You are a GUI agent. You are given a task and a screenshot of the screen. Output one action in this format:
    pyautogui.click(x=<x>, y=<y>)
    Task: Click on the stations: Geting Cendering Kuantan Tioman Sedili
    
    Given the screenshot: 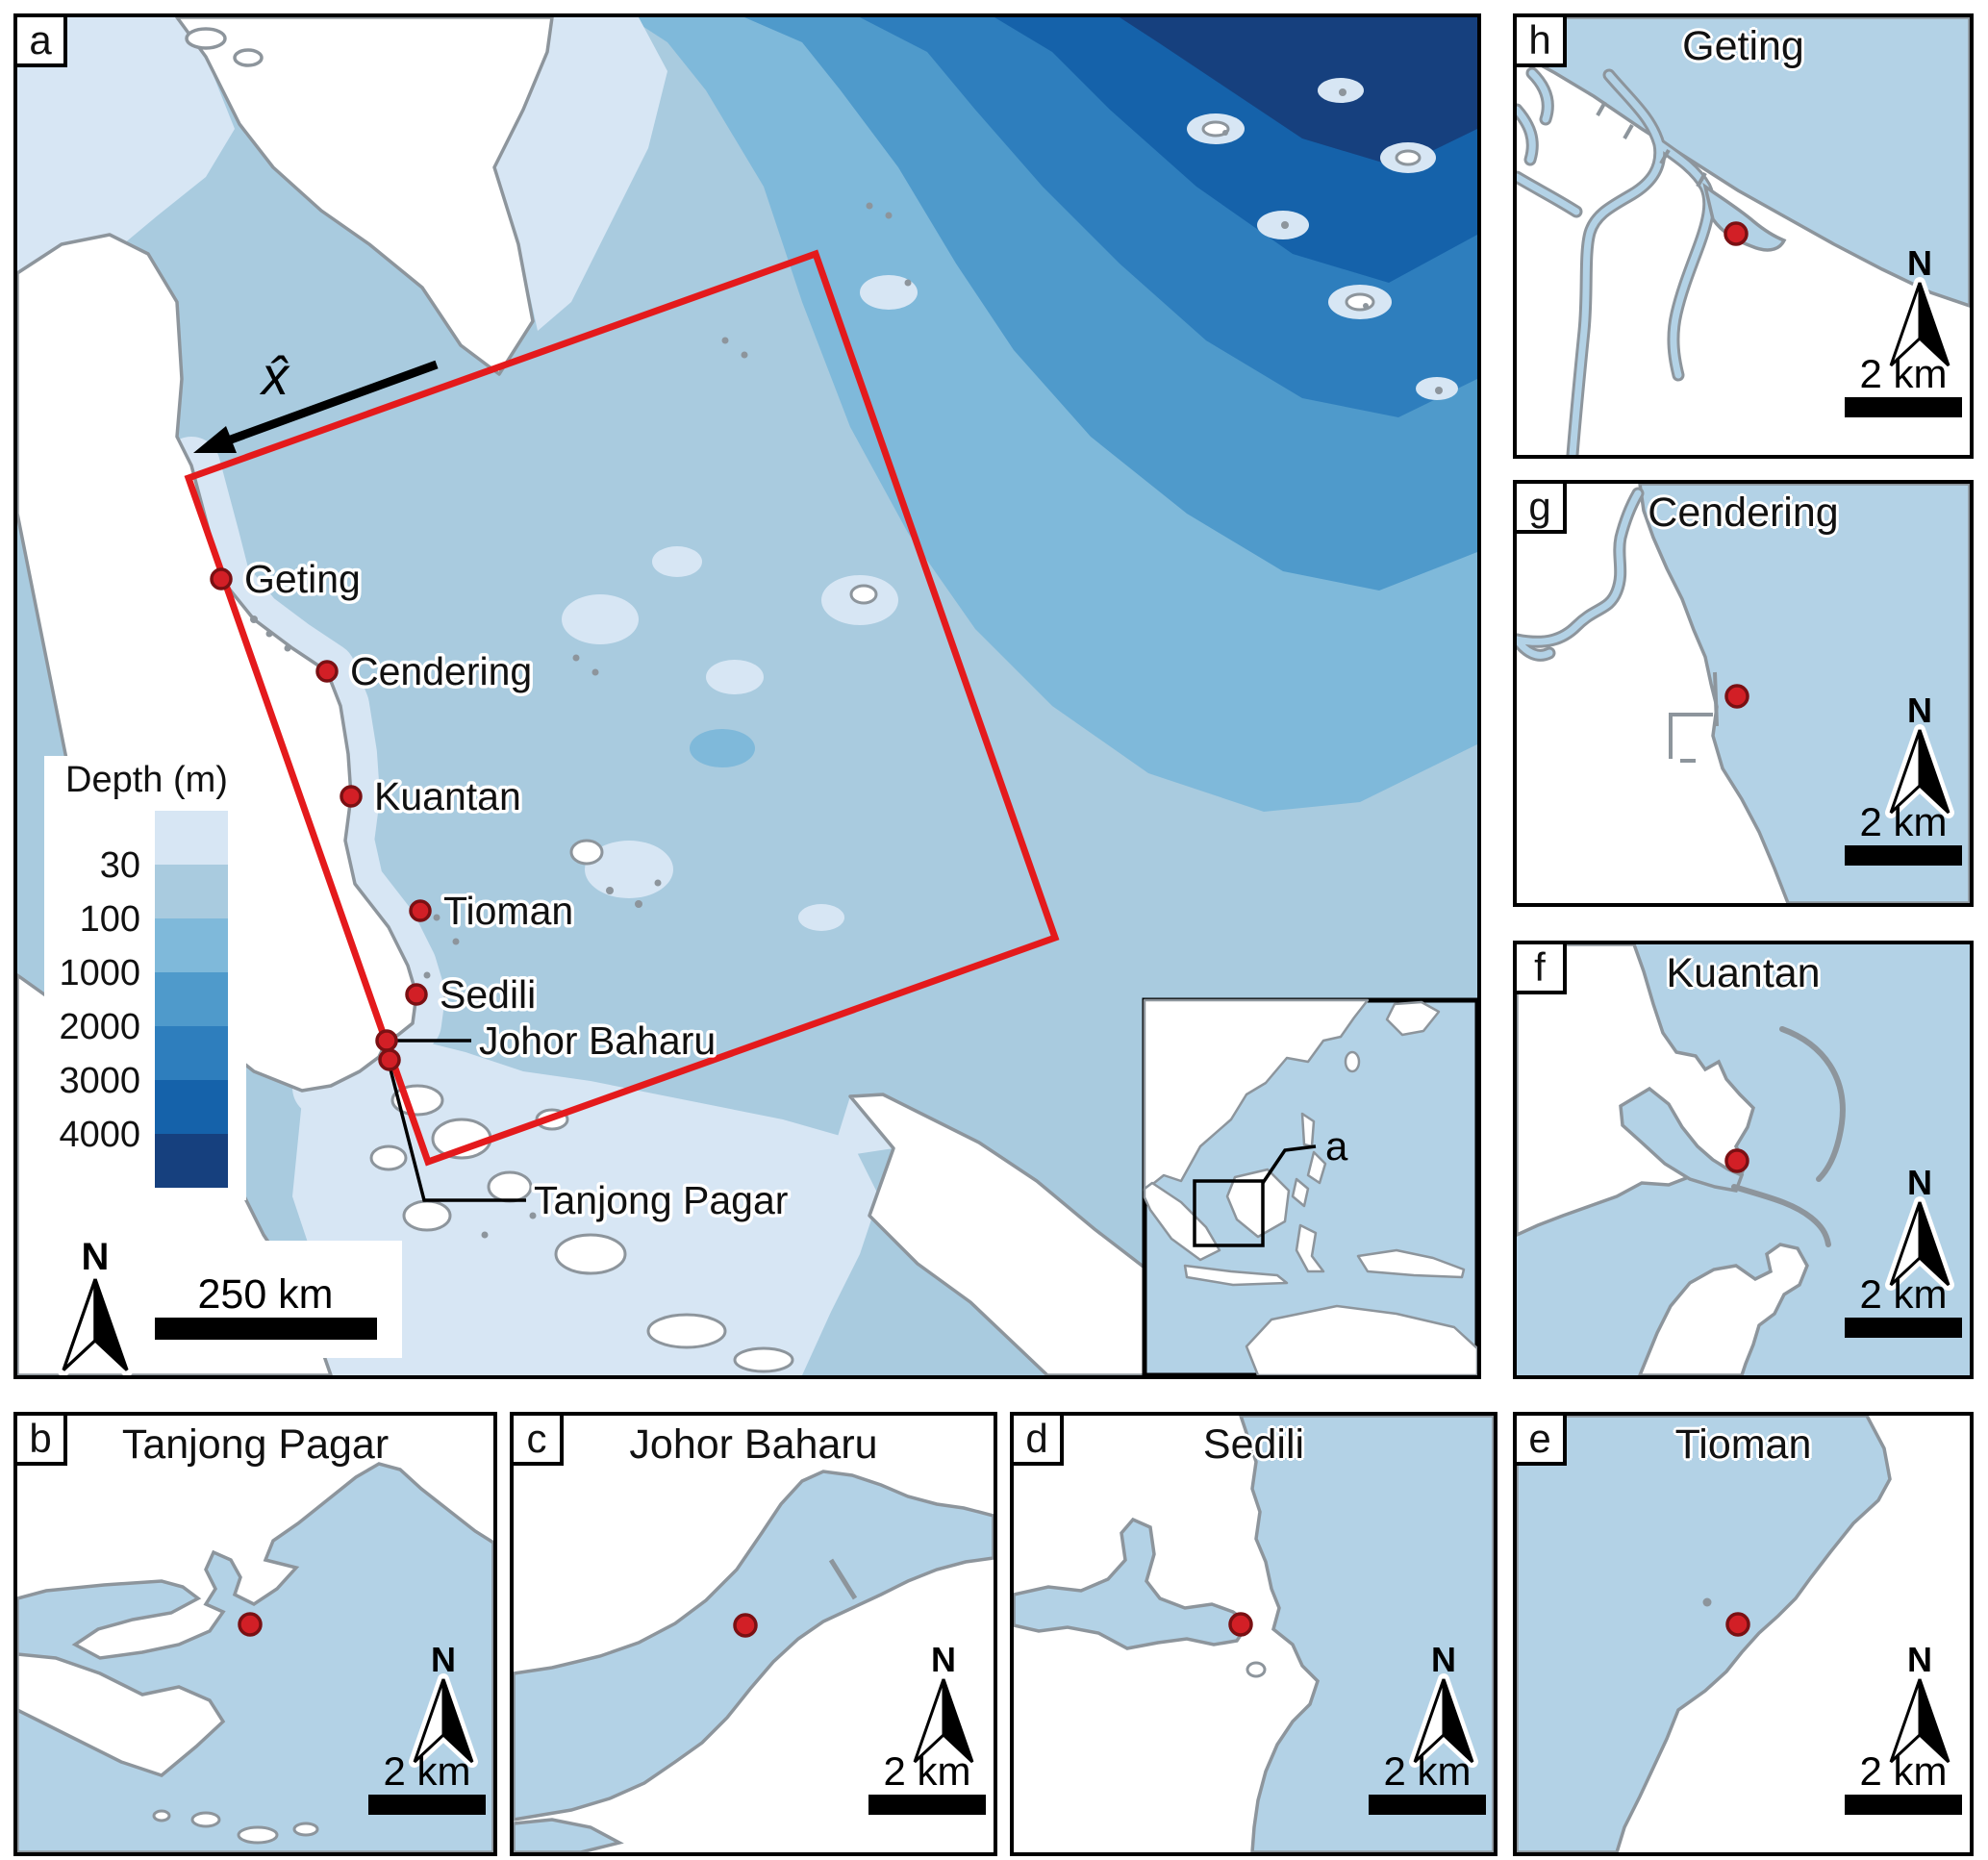 What is the action you would take?
    pyautogui.click(x=501, y=890)
    